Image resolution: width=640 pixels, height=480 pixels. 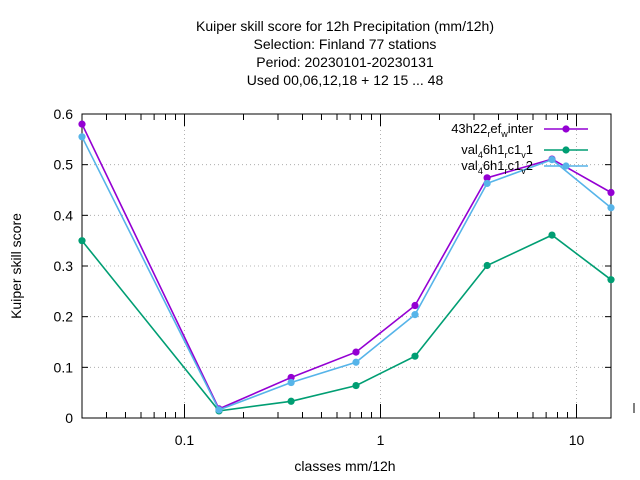 What do you see at coordinates (345, 80) in the screenshot?
I see `title-line-4: Used 00,06,12,18 + 12 15 ... 48` at bounding box center [345, 80].